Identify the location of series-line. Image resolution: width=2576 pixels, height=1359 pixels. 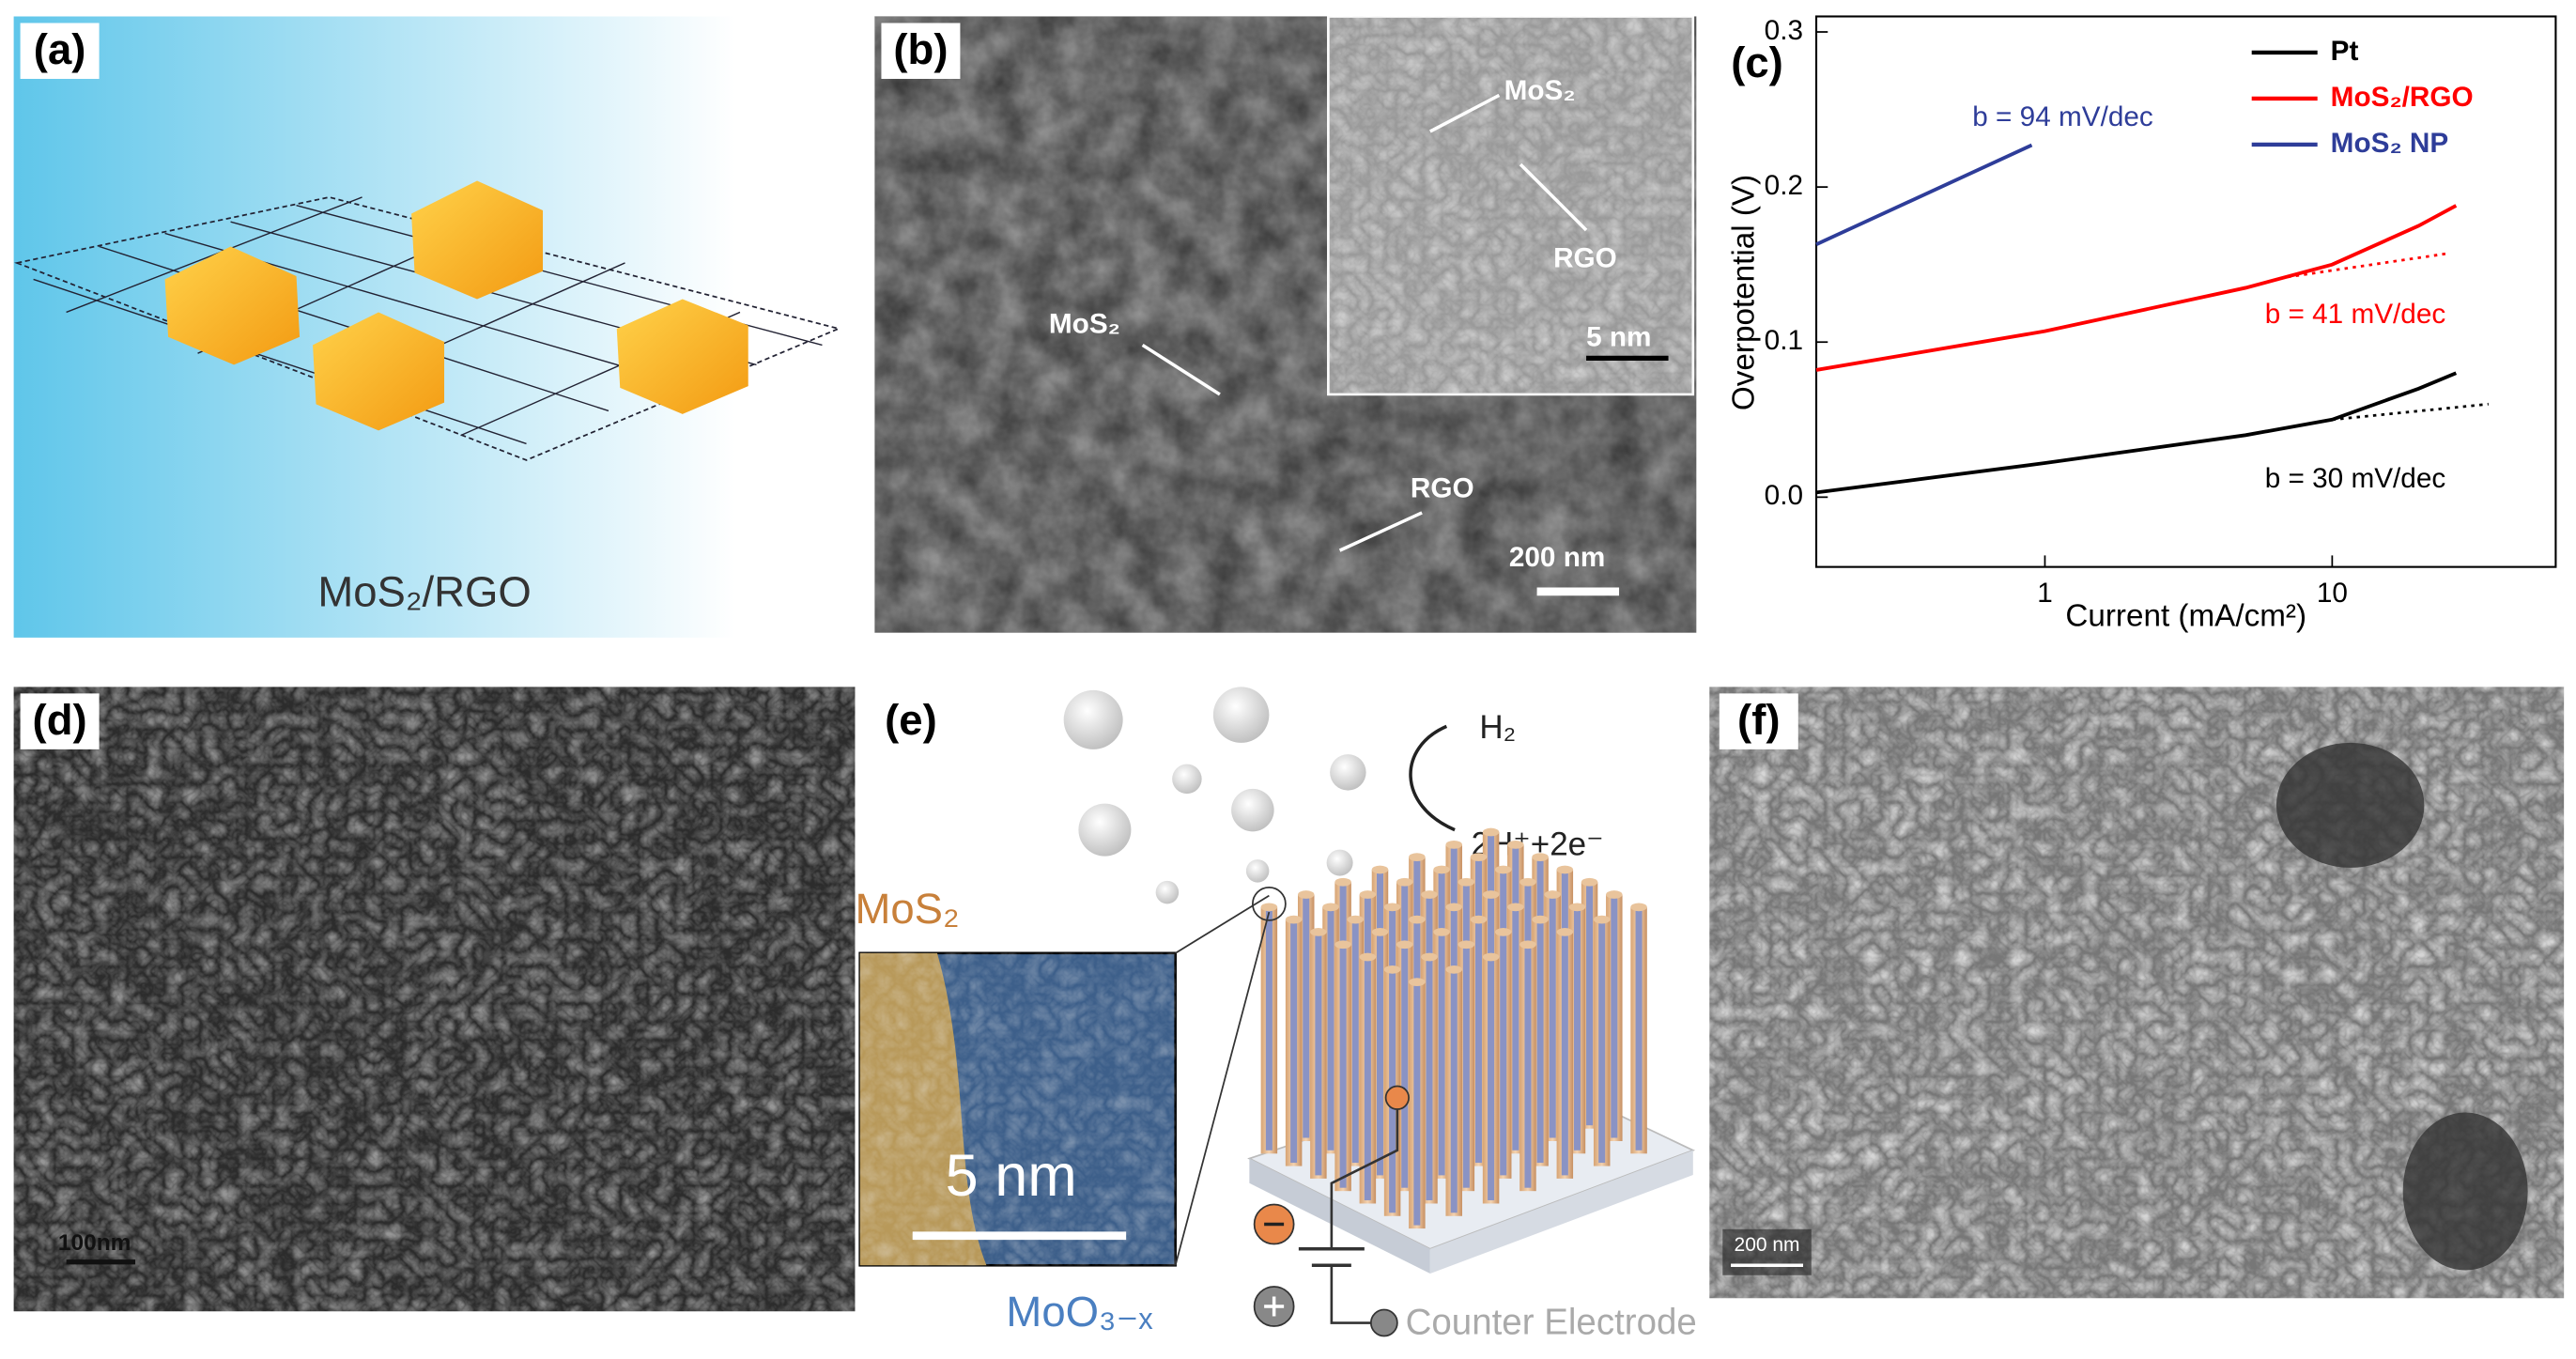
(1924, 195).